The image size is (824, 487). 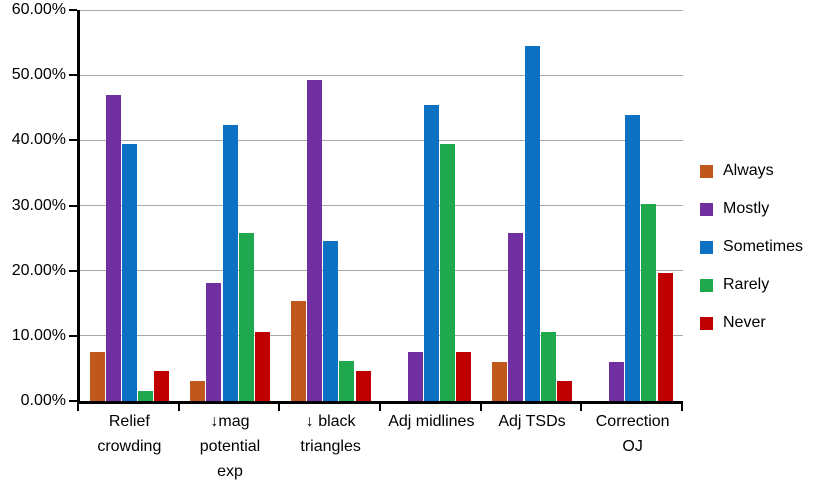 I want to click on legend: Always Mostly Sometimes Rarely Never, so click(x=751, y=256).